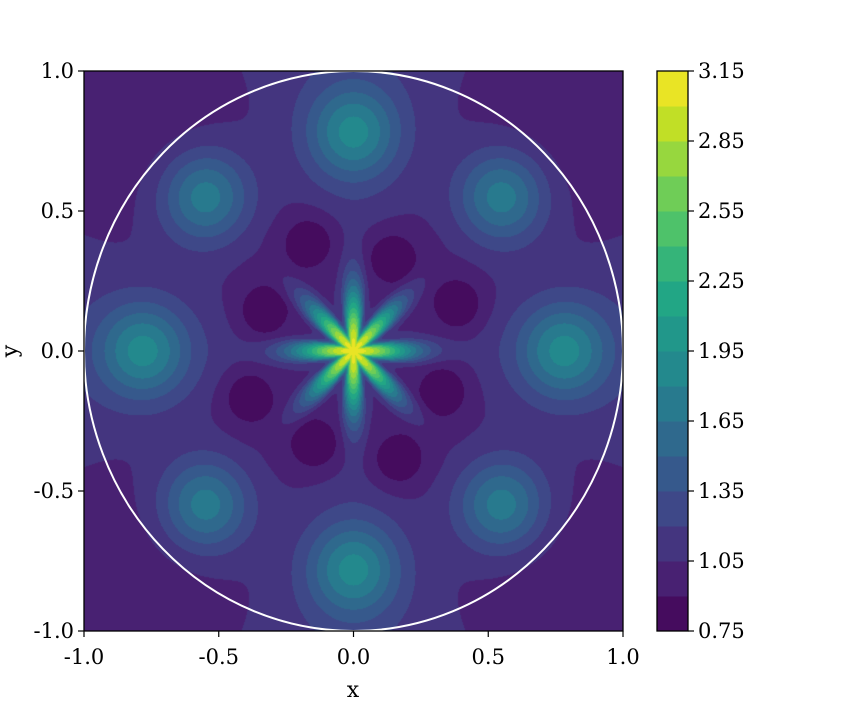 The image size is (843, 702). Describe the element at coordinates (721, 351) in the screenshot. I see `colorbar-tick-label: 1.95` at that location.